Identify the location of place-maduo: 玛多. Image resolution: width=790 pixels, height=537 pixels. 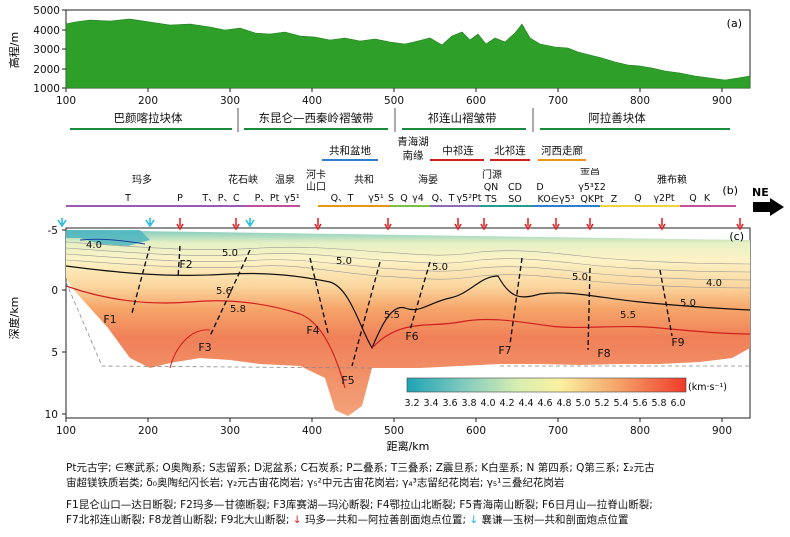
(142, 179).